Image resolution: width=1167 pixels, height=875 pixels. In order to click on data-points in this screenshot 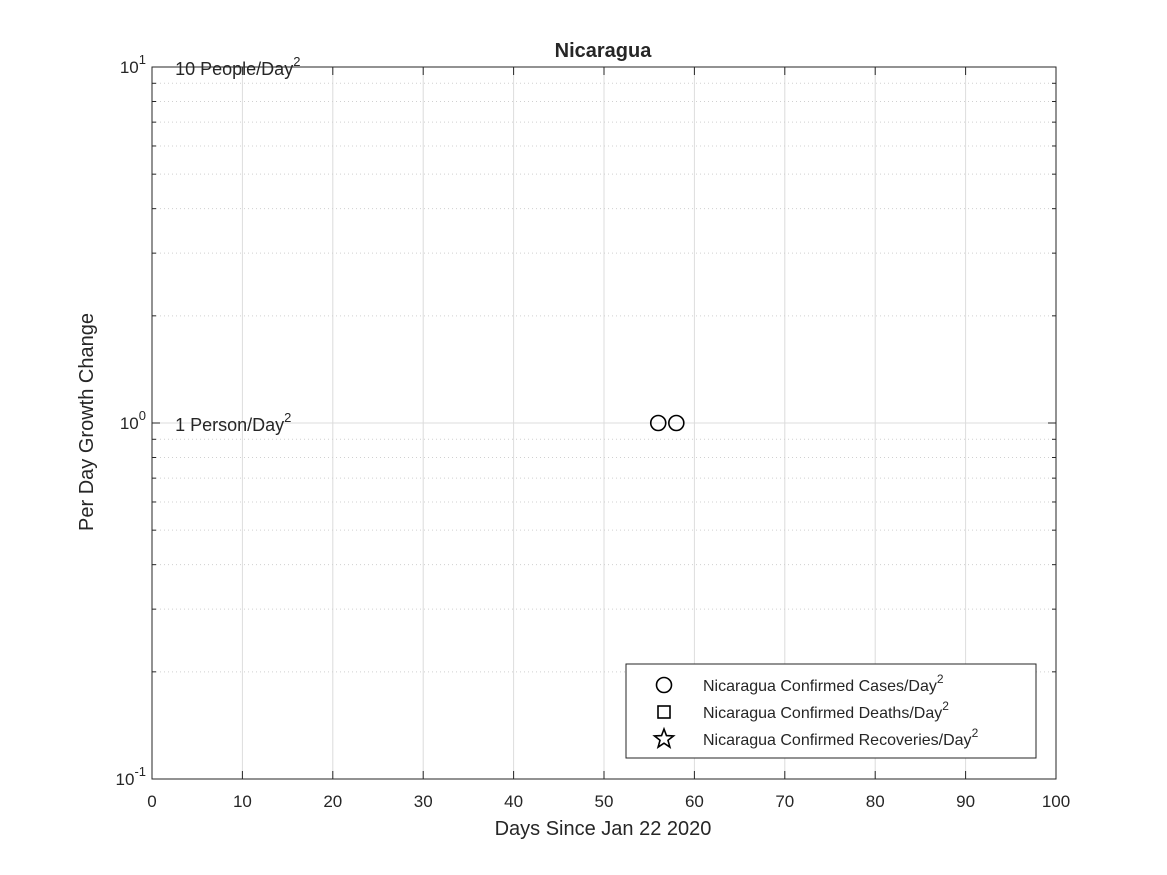, I will do `click(667, 423)`.